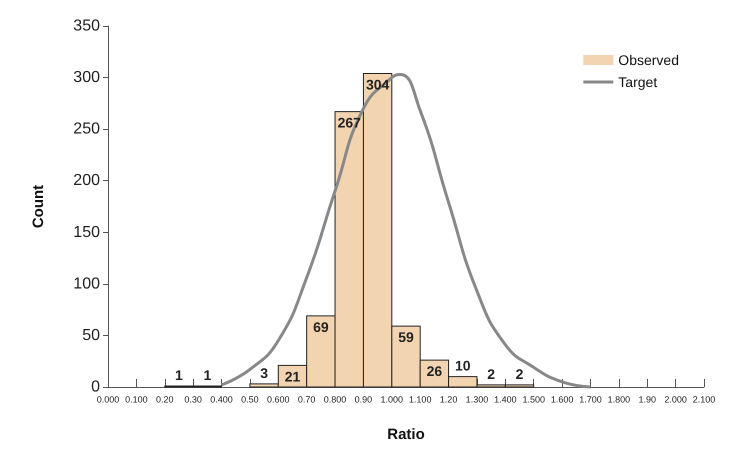  Describe the element at coordinates (95, 387) in the screenshot. I see `y-tick-label: 0` at that location.